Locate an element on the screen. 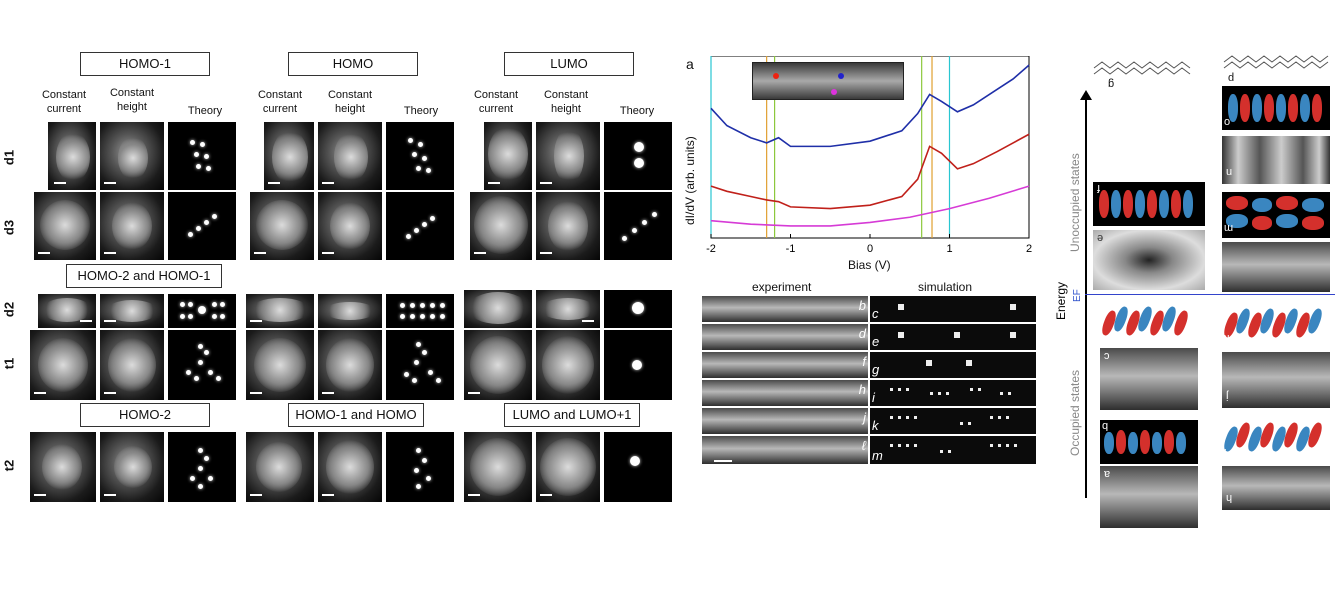 This screenshot has height=590, width=1336. row-label-d1: d1 is located at coordinates (9, 157).